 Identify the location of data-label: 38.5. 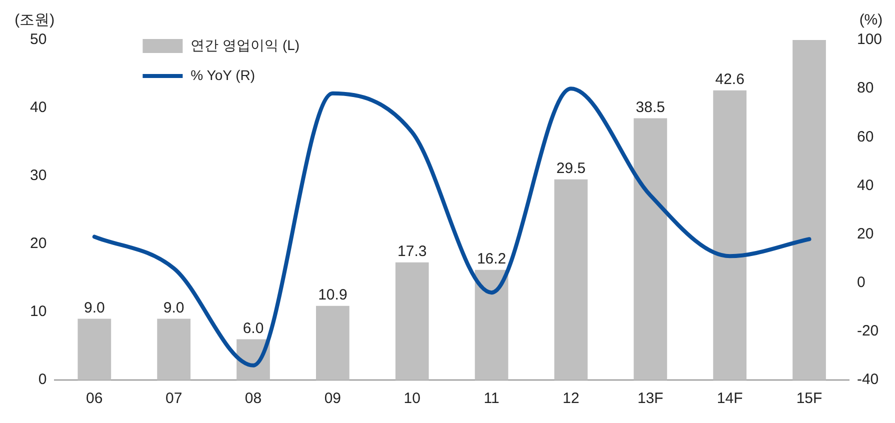
(651, 107).